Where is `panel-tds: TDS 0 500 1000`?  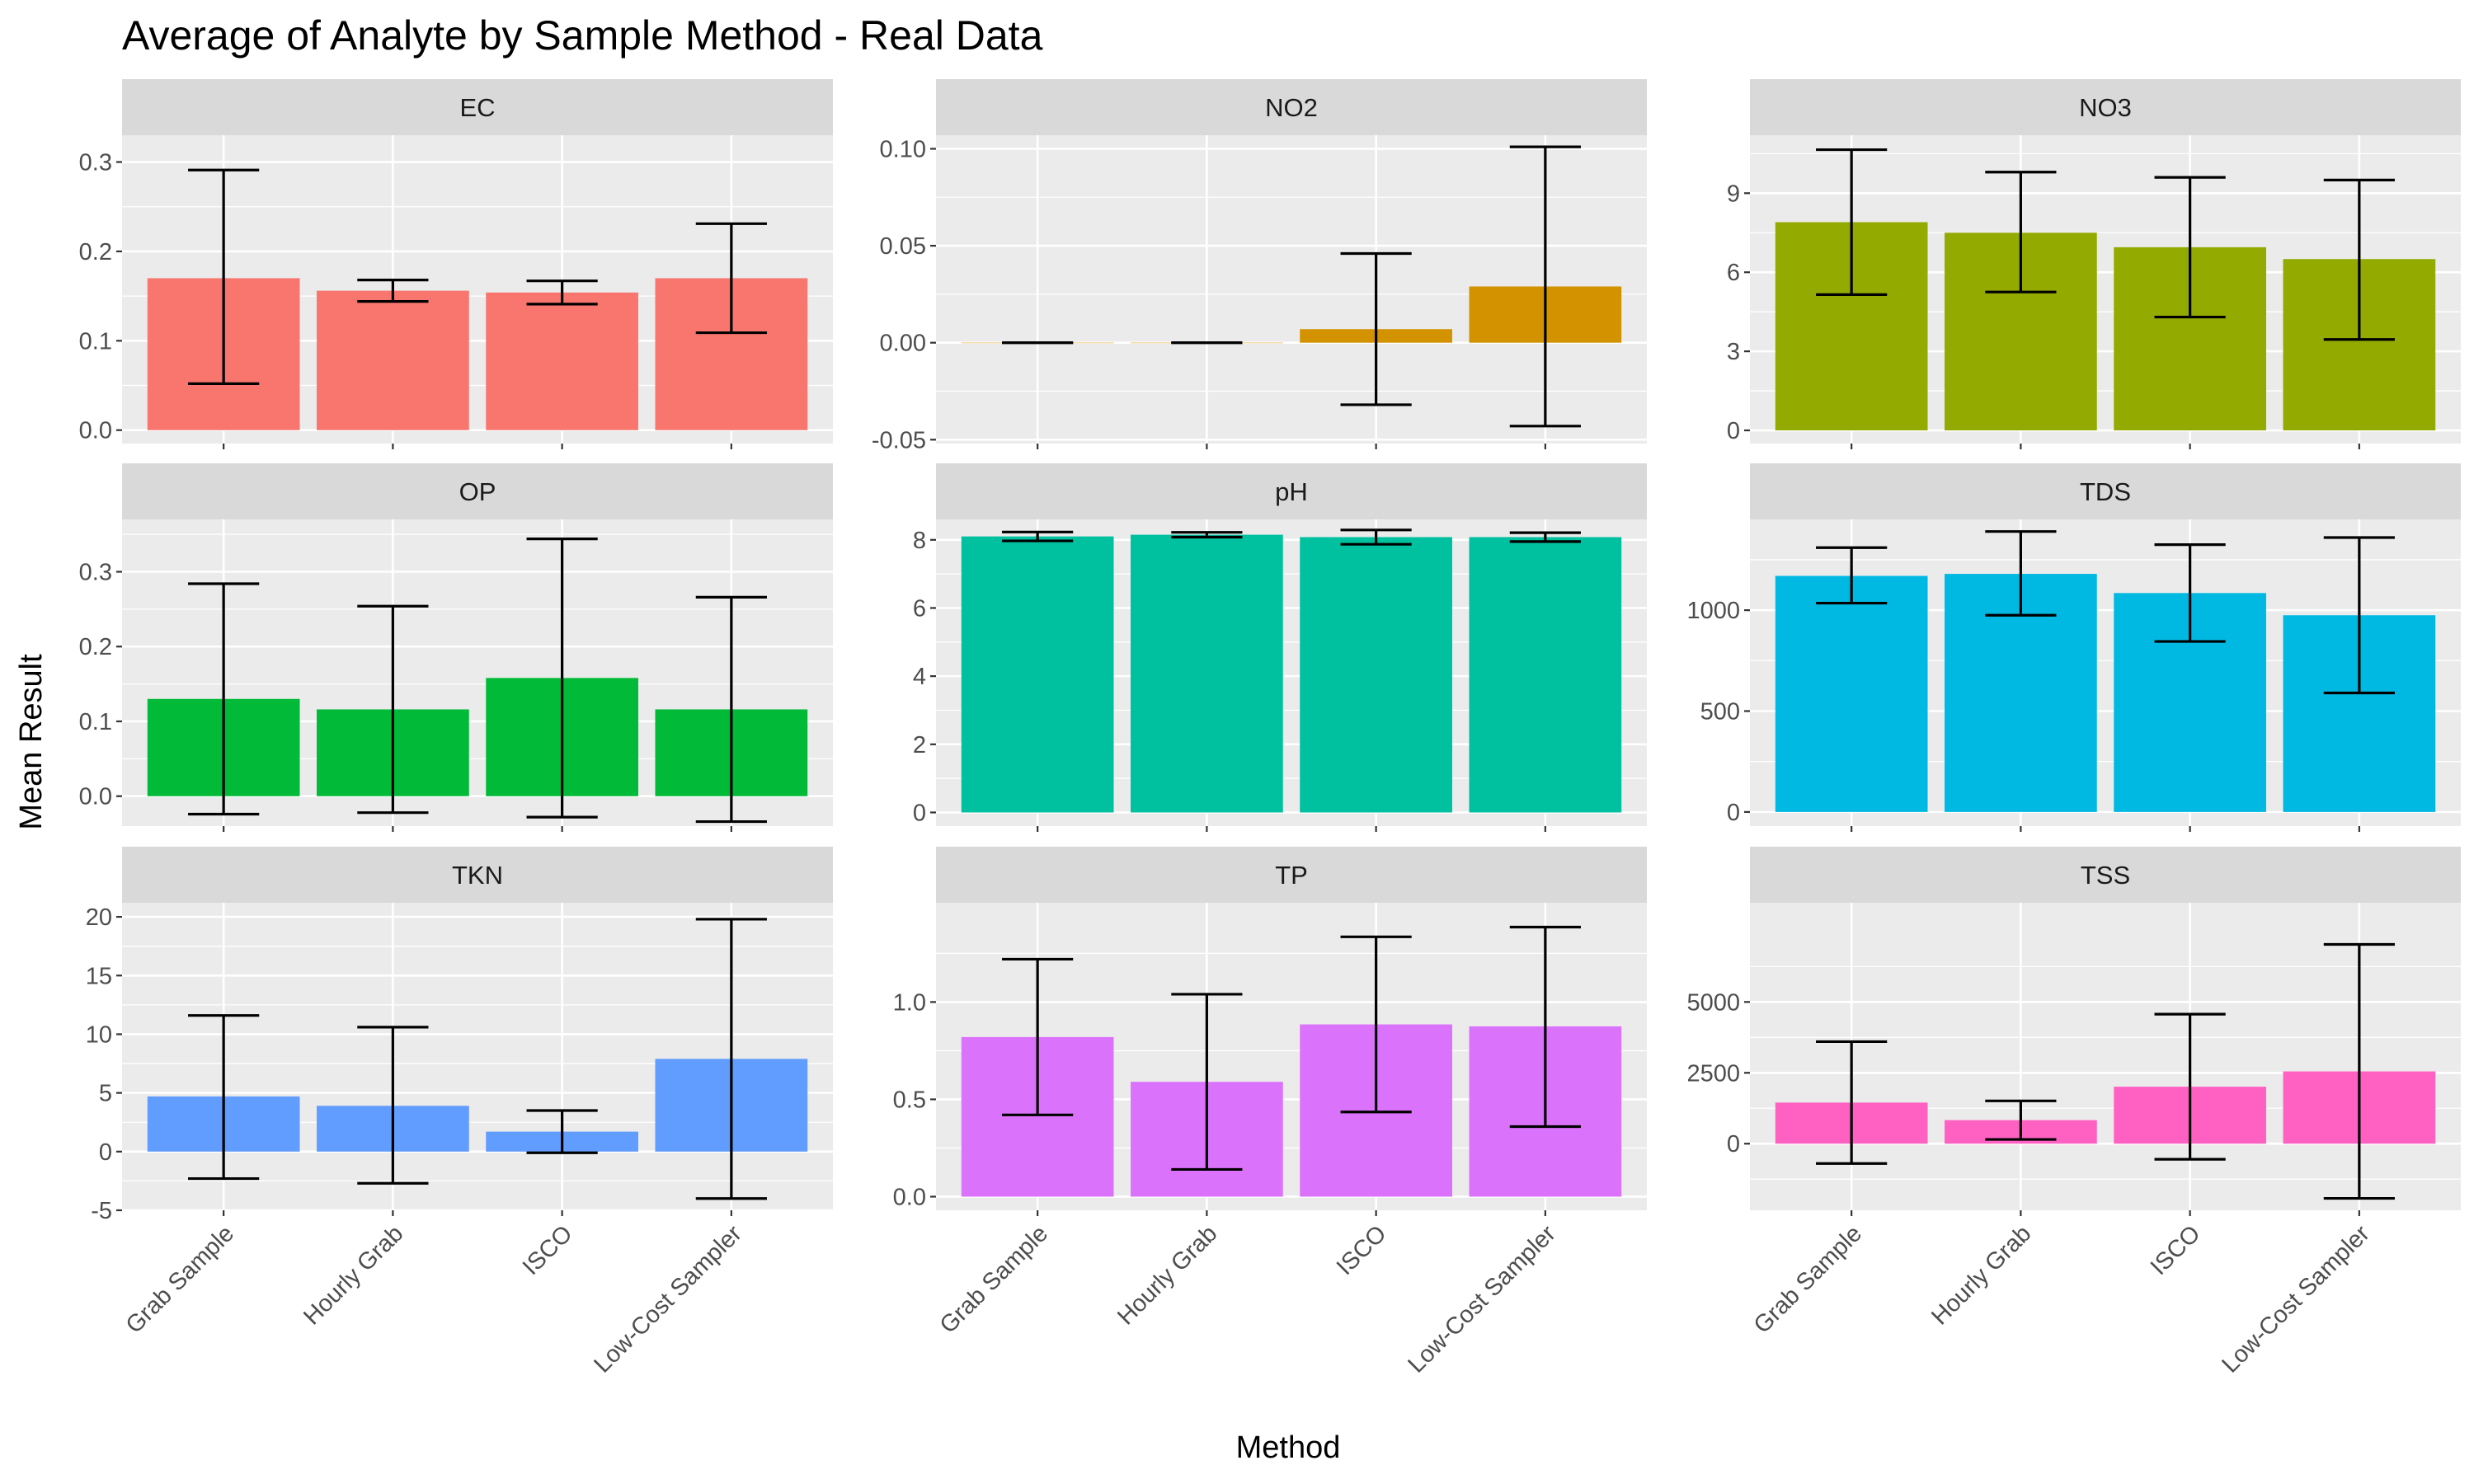
panel-tds: TDS 0 500 1000 is located at coordinates (2073, 647).